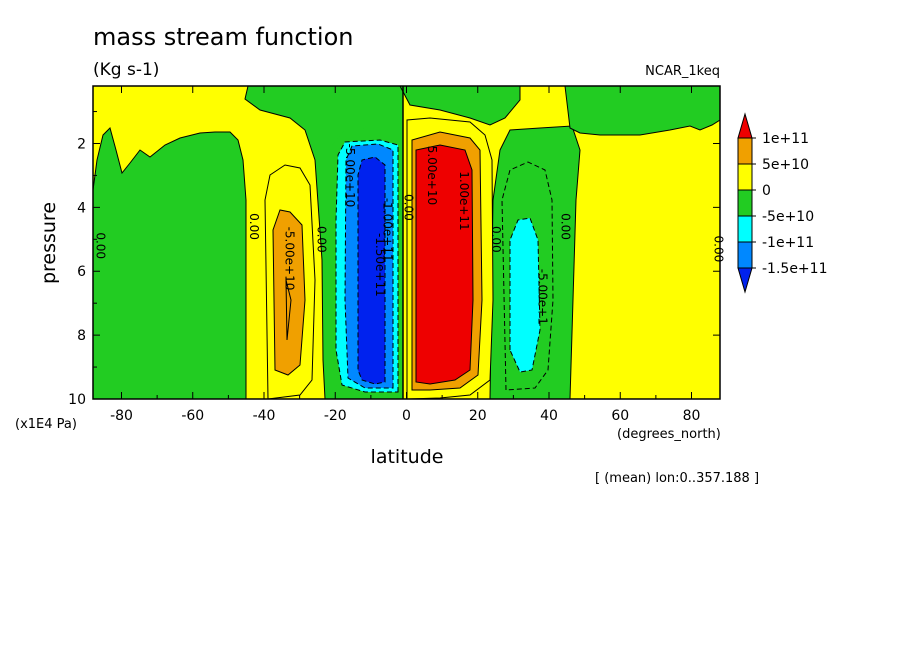 The width and height of the screenshot is (904, 654). Describe the element at coordinates (49, 243) in the screenshot. I see `y-axis-label: pressure` at that location.